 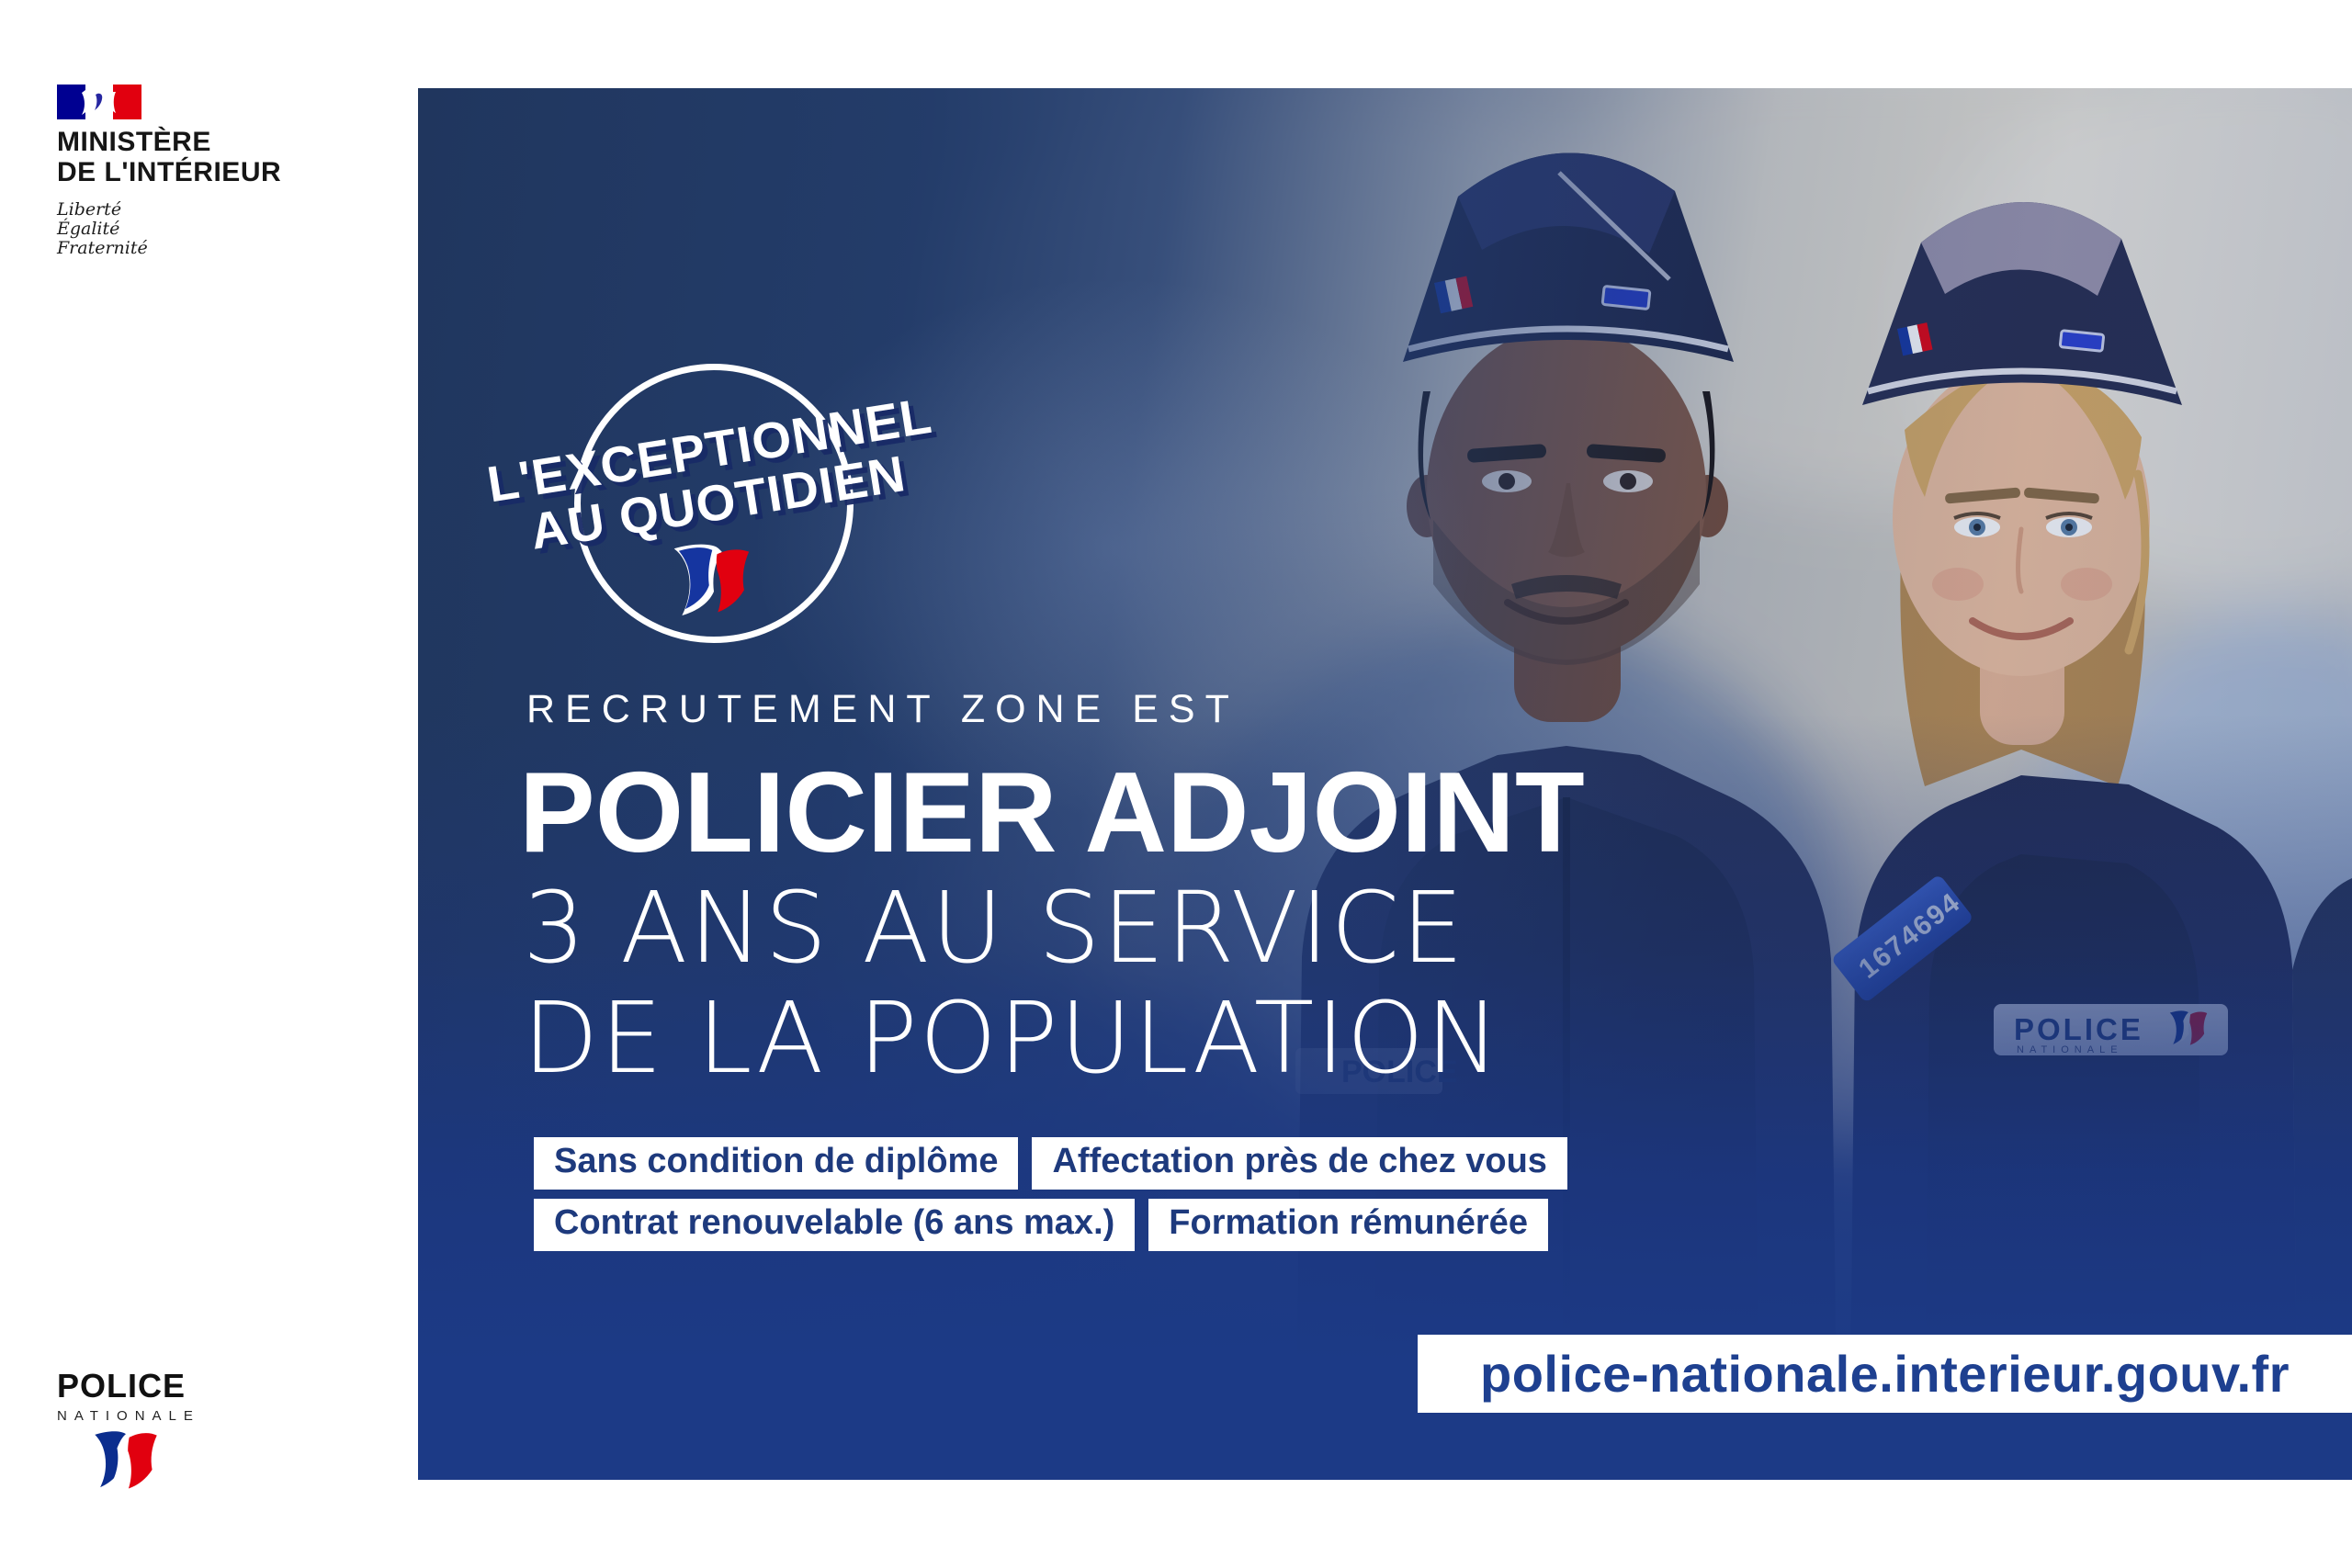 I want to click on motto-fraternite: Fraternité, so click(x=103, y=248).